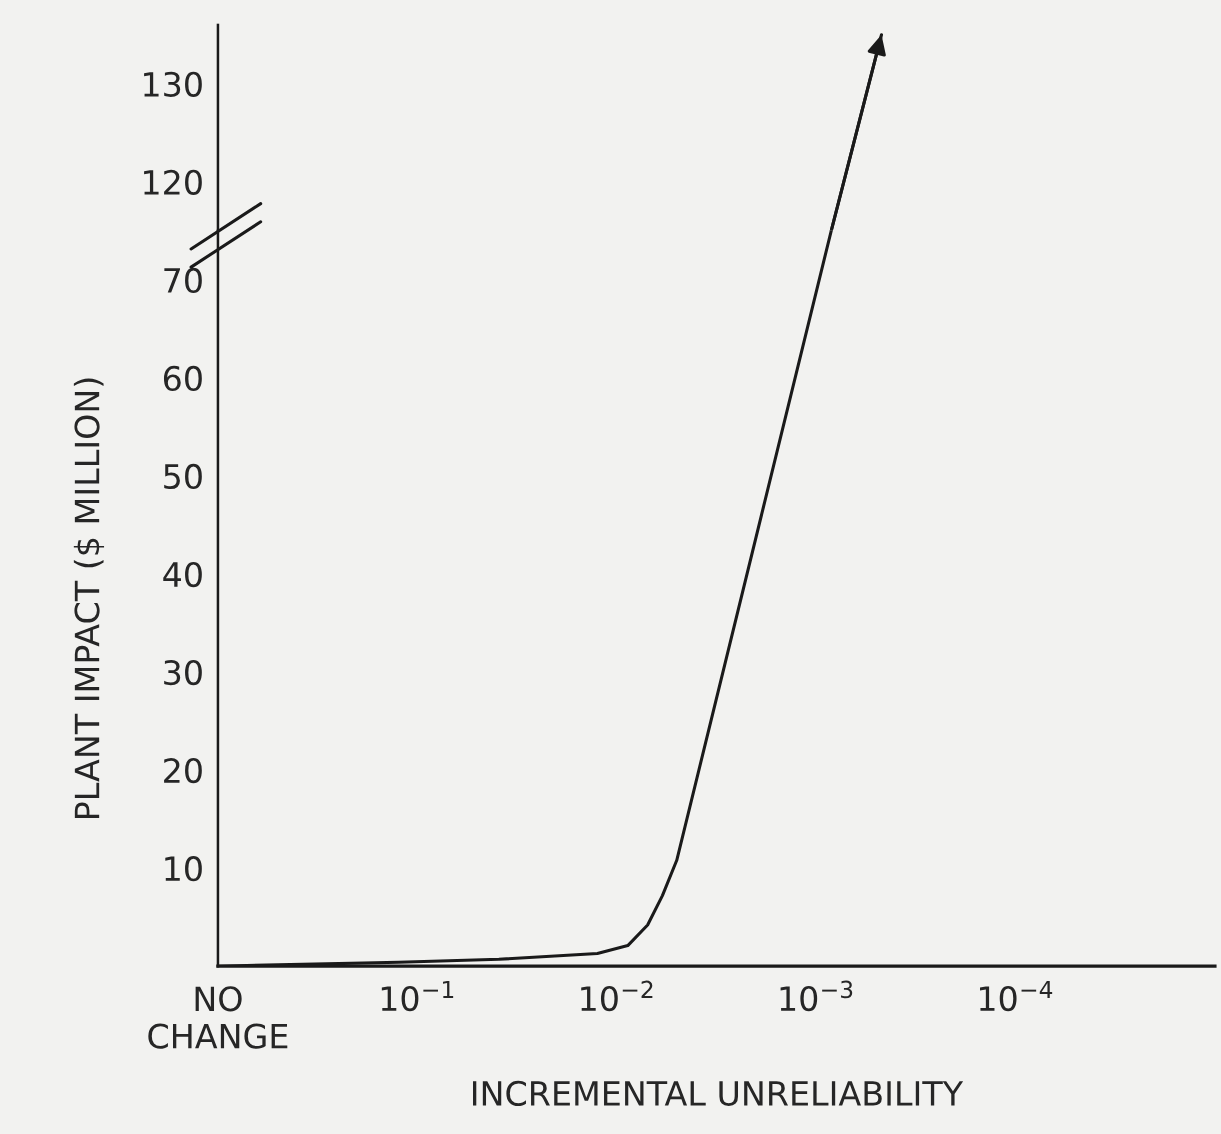 The height and width of the screenshot is (1134, 1221). Describe the element at coordinates (173, 84) in the screenshot. I see `y-tick-label: 130` at that location.